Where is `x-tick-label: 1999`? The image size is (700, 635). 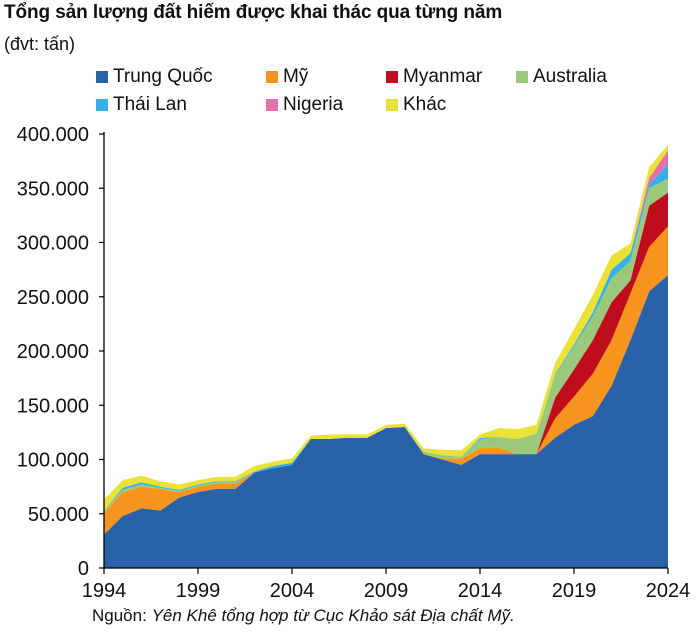
x-tick-label: 1999 is located at coordinates (198, 591).